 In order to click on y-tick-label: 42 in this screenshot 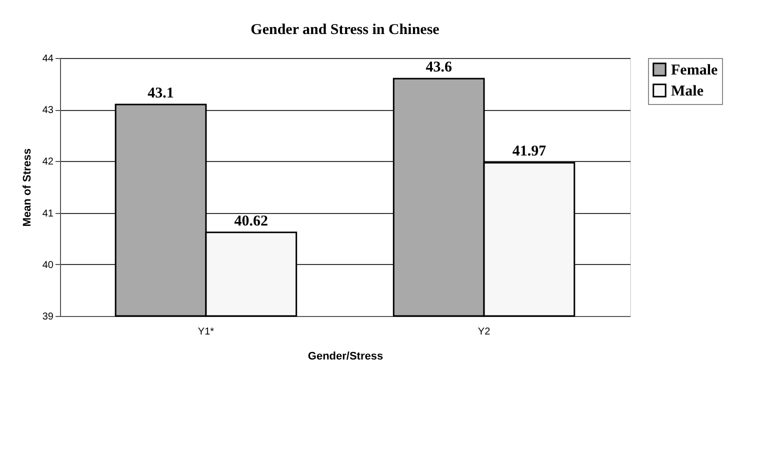, I will do `click(48, 162)`.